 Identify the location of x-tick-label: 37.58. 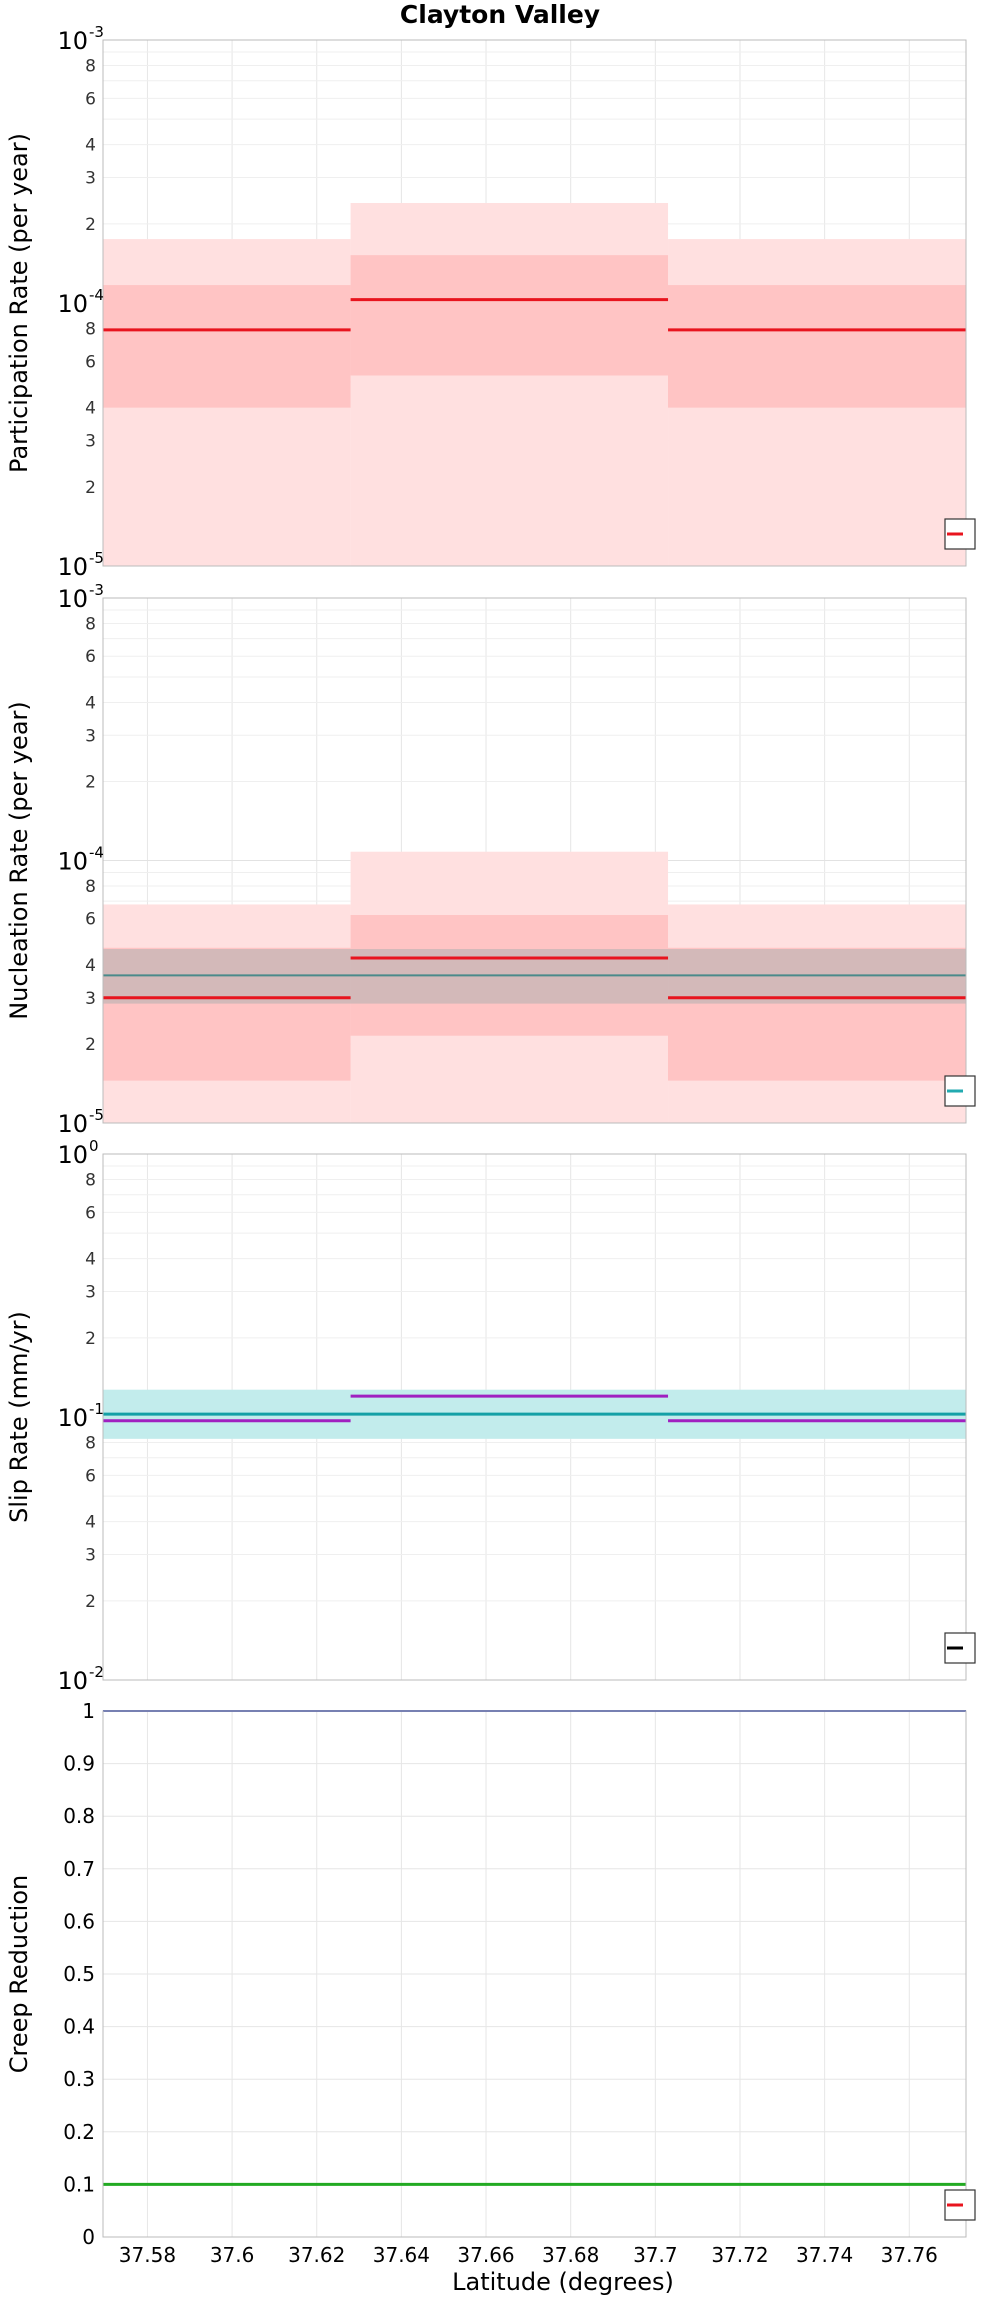
(147, 2255).